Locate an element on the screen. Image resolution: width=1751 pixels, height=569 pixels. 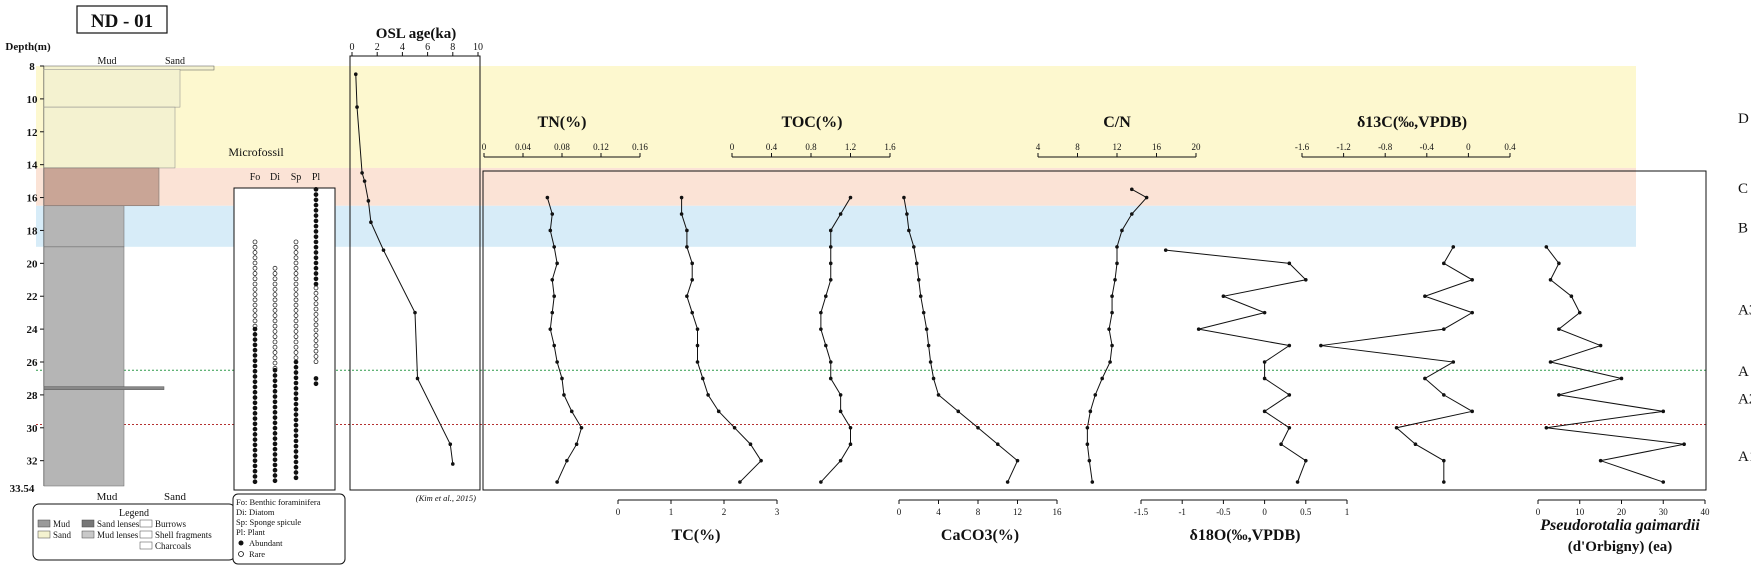
d13c-tick-label: -1.2 is located at coordinates (1343, 147).